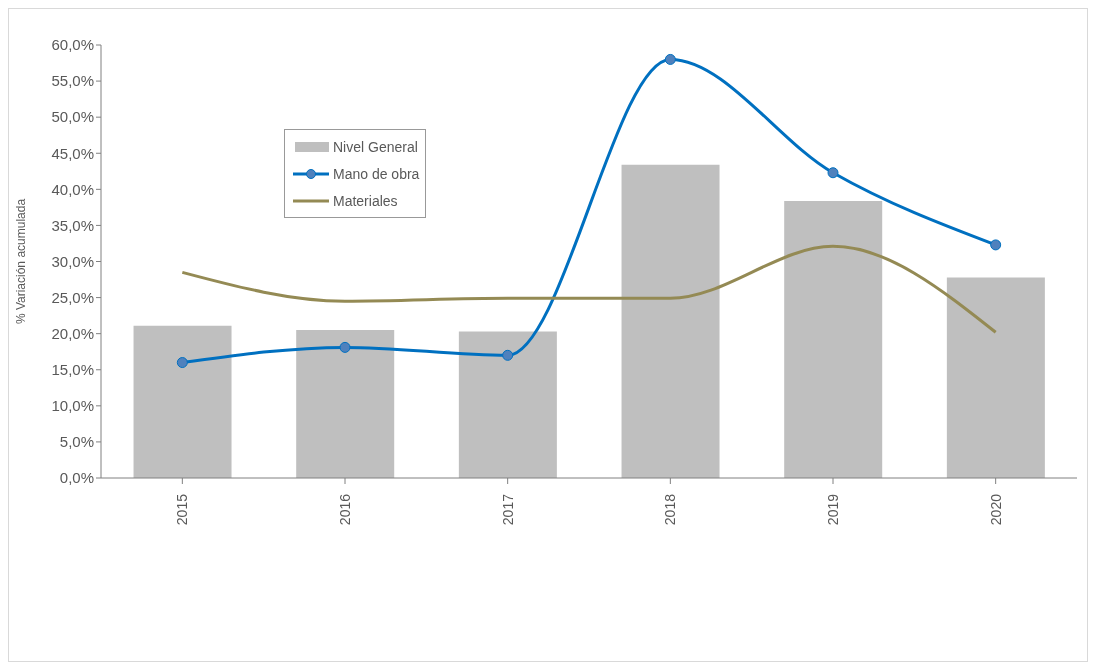  I want to click on x-tick-label: 2019, so click(833, 509).